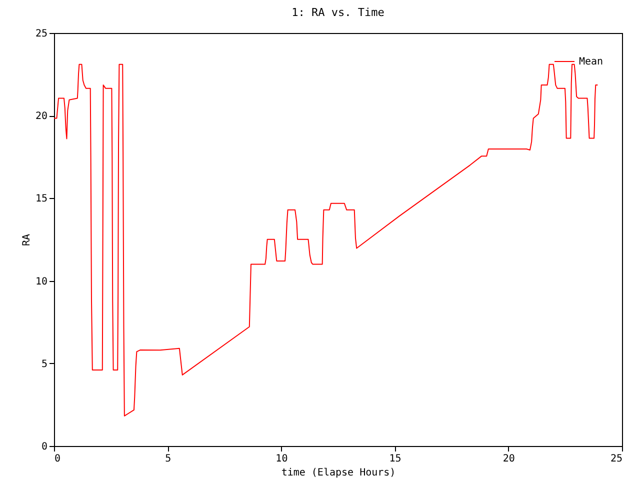 The width and height of the screenshot is (640, 480). What do you see at coordinates (168, 459) in the screenshot?
I see `x-tick-label: 5` at bounding box center [168, 459].